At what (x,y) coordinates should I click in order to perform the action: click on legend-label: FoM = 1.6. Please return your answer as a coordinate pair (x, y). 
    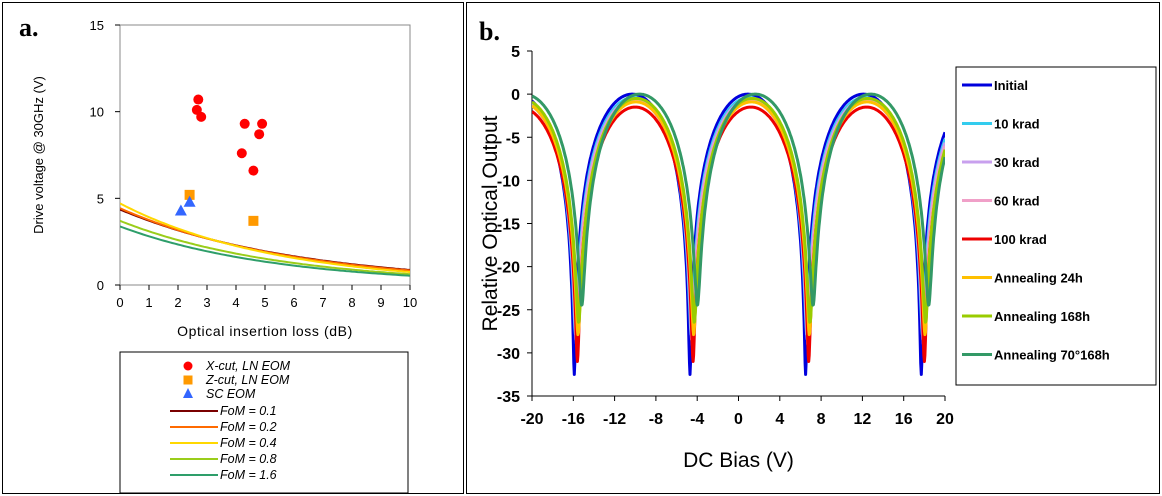
    Looking at the image, I should click on (248, 475).